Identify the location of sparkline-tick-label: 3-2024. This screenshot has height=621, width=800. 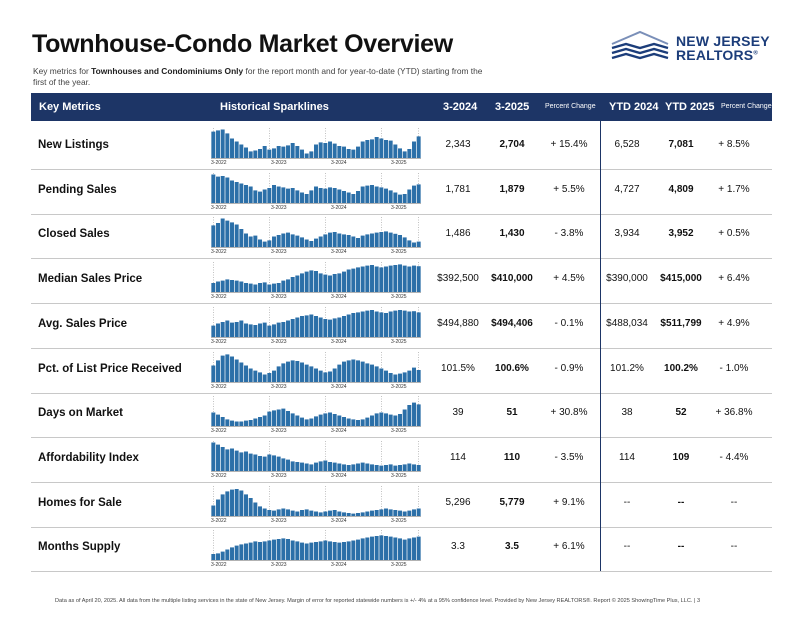
(339, 341).